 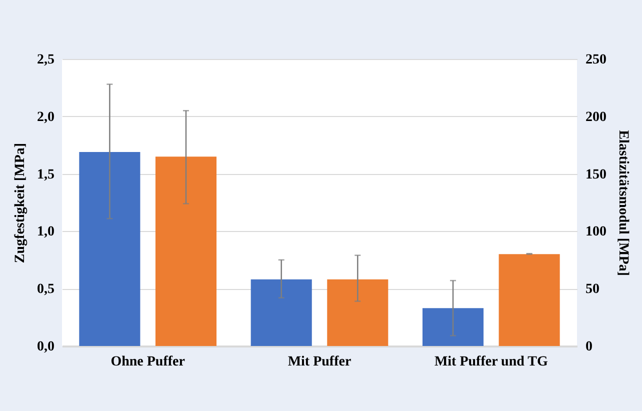 I want to click on y2-tick-label: 100, so click(x=596, y=232).